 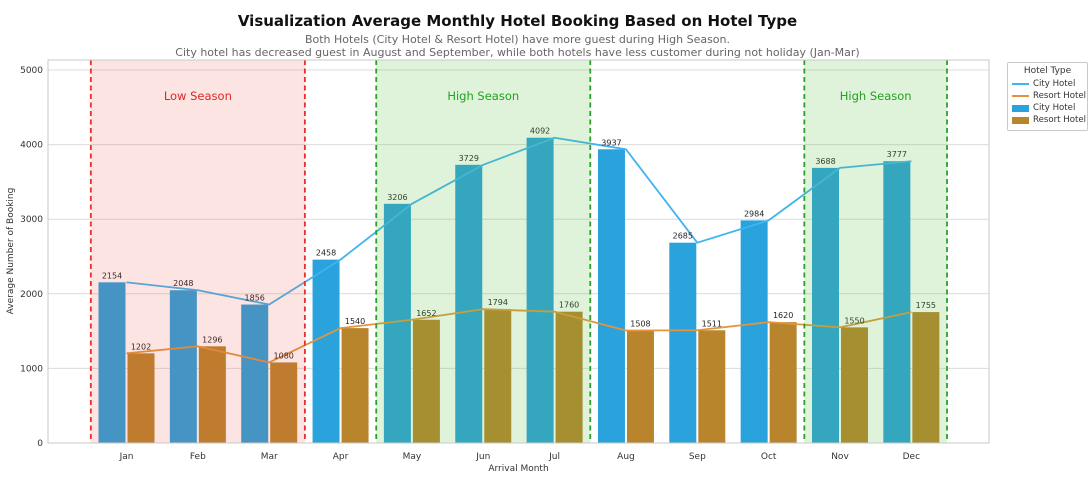 What do you see at coordinates (754, 213) in the screenshot?
I see `value-label-city-hotel-oct: 2984` at bounding box center [754, 213].